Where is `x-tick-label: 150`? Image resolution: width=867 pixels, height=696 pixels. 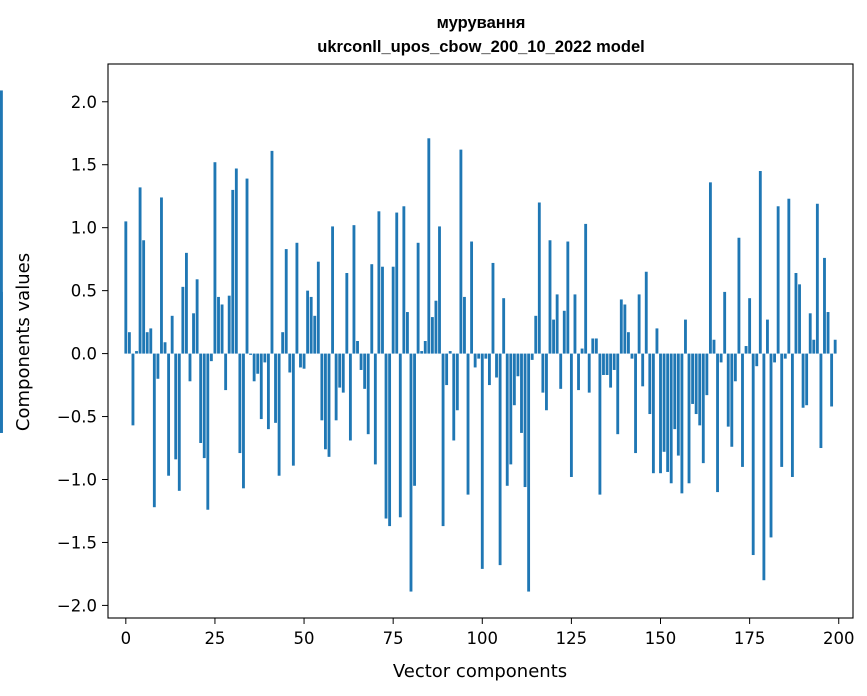 x-tick-label: 150 is located at coordinates (661, 638).